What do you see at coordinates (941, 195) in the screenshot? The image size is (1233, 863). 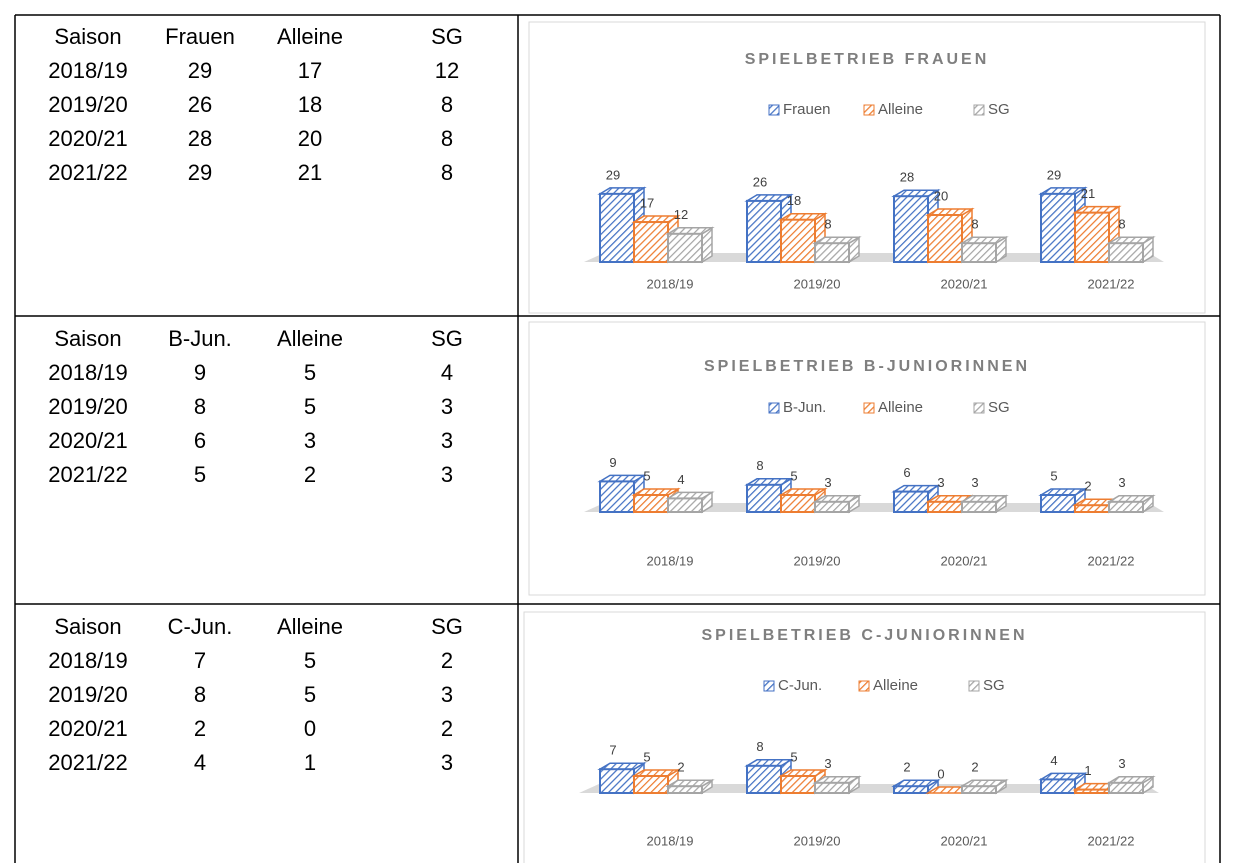 I see `data-label: 20` at bounding box center [941, 195].